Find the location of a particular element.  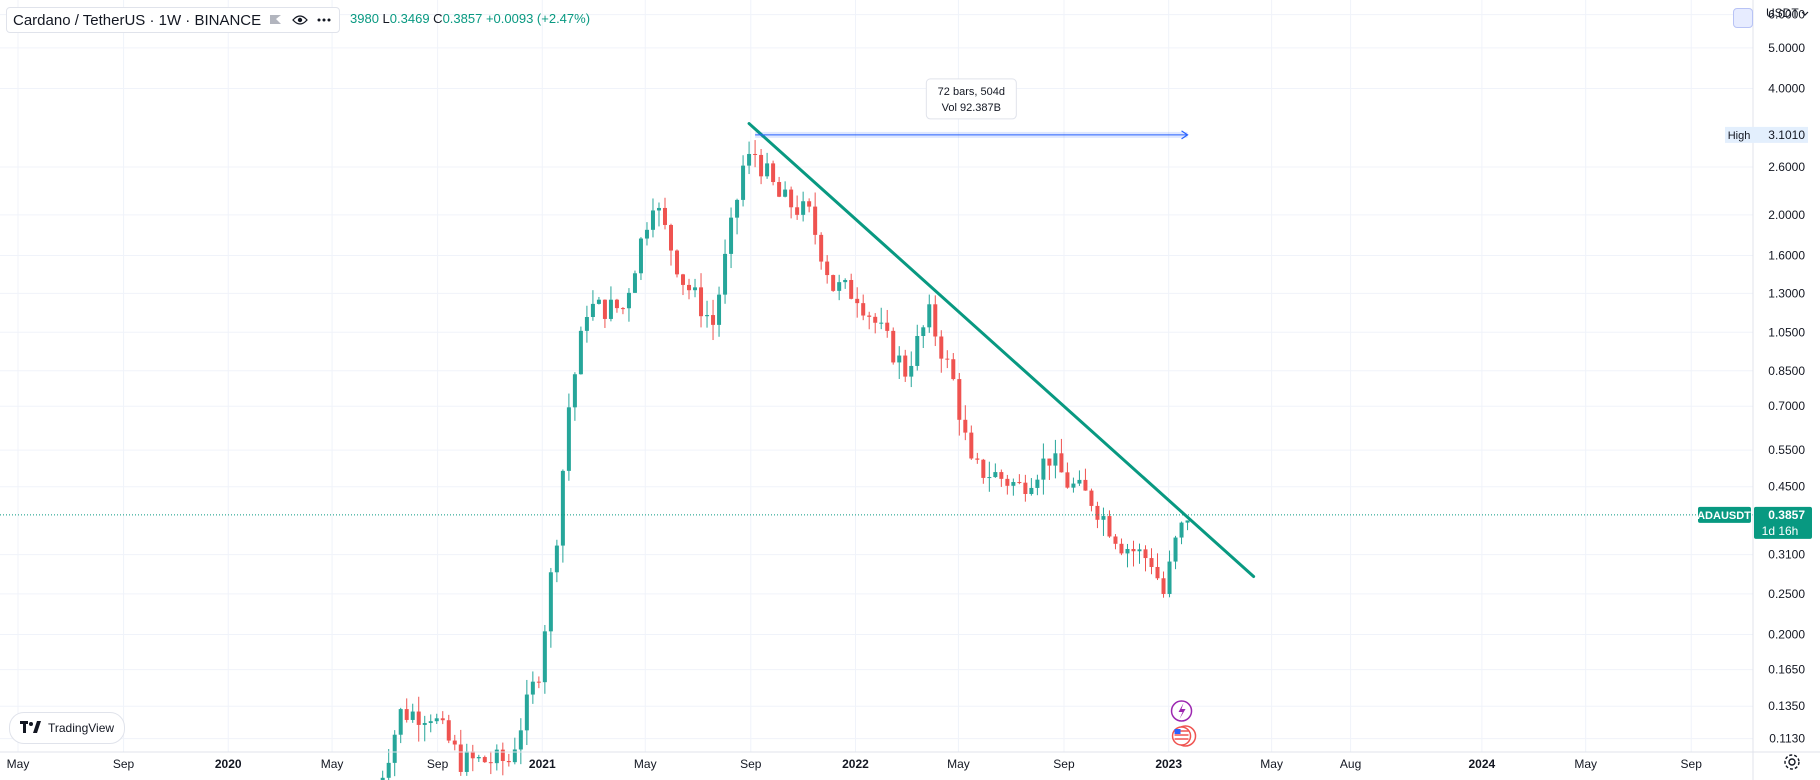

eye-icon is located at coordinates (300, 20).